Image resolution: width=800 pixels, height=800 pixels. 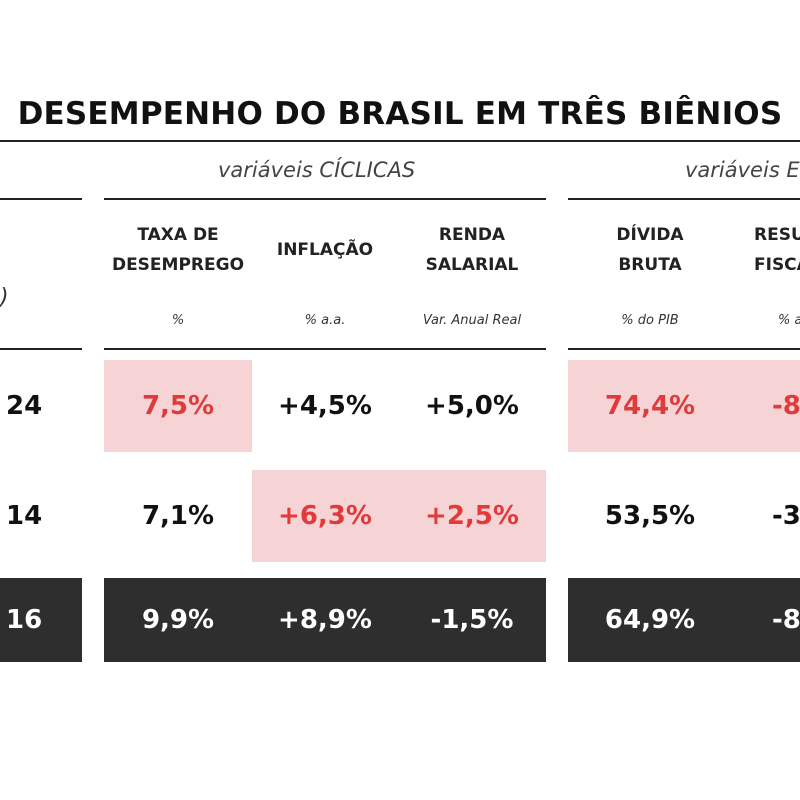 I want to click on col-header-desemprego-line1: TAXA DE, so click(x=178, y=235).